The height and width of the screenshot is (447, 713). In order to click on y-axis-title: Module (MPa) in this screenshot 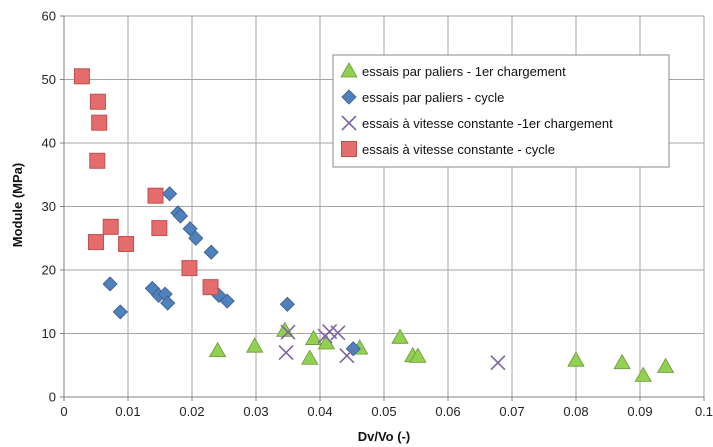, I will do `click(17, 205)`.